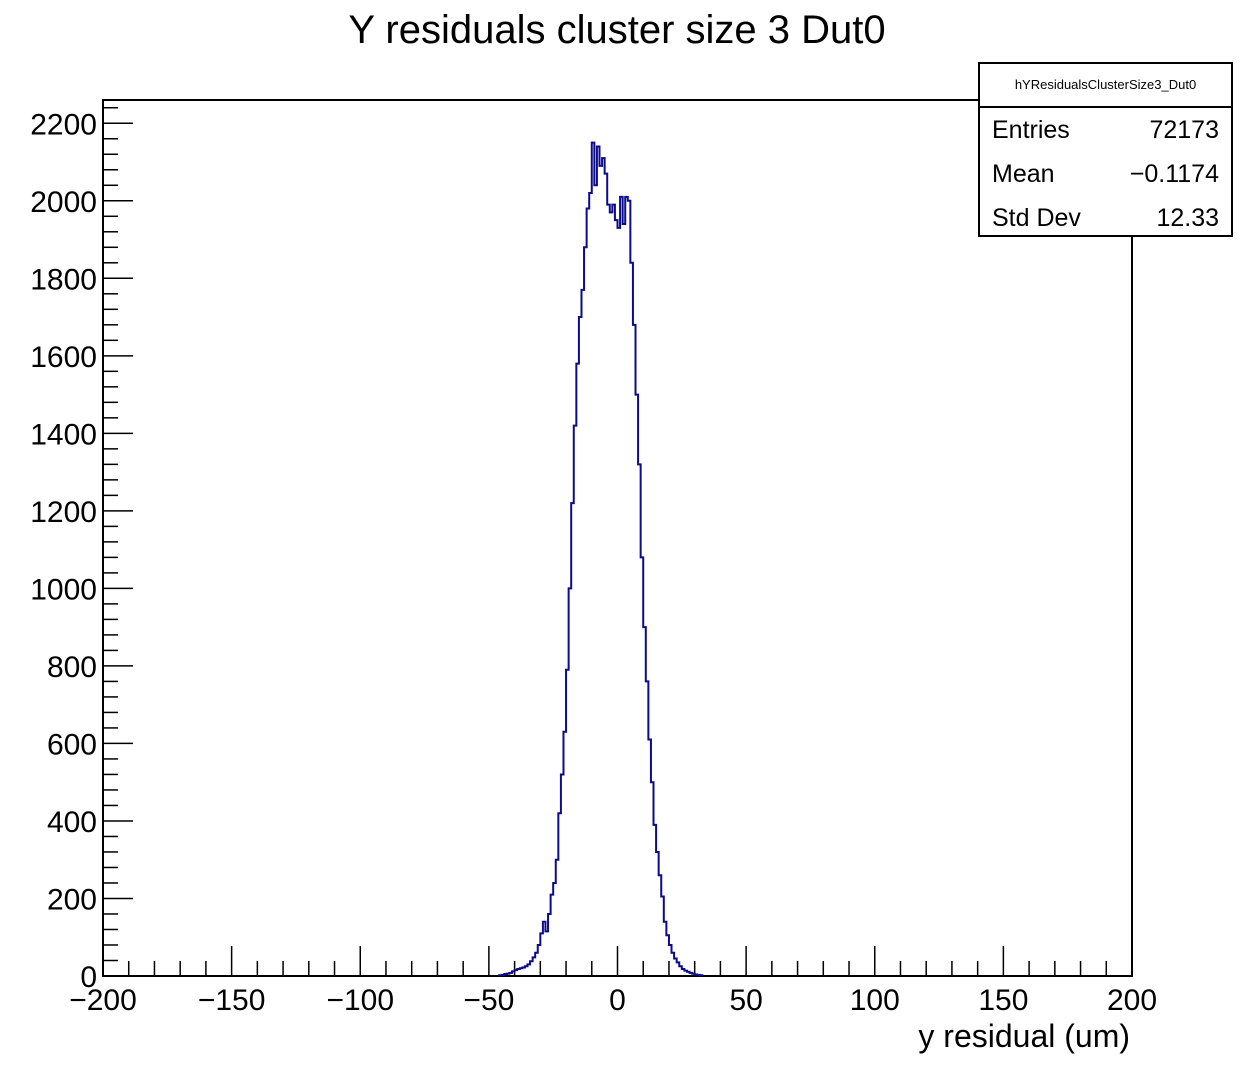 This screenshot has height=1080, width=1244. I want to click on stats-label: Std Dev, so click(1036, 218).